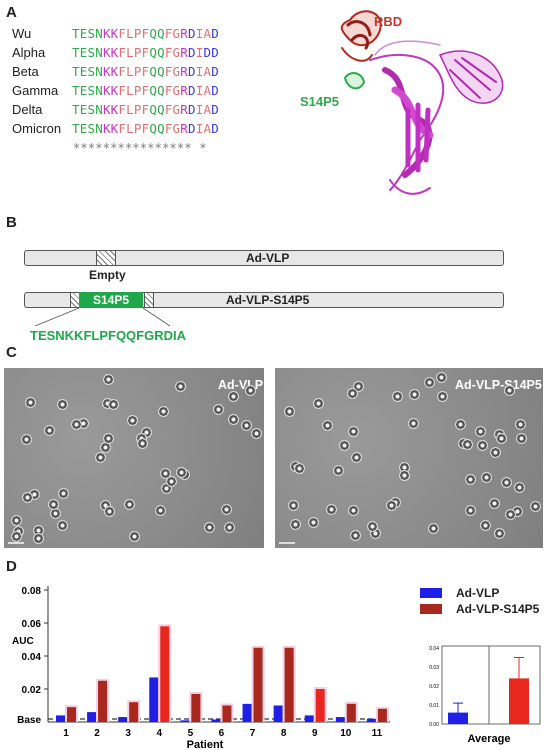  Describe the element at coordinates (284, 733) in the screenshot. I see `x-tick-label: 8` at that location.